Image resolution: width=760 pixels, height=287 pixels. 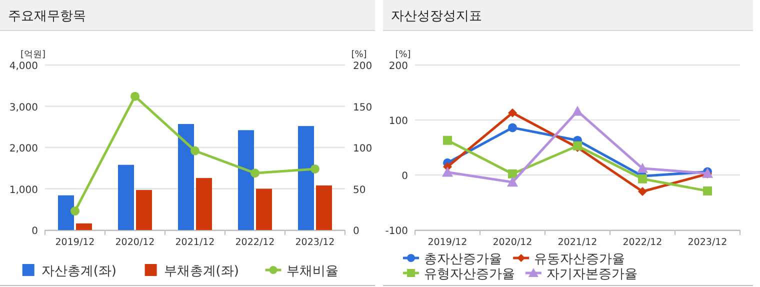 What do you see at coordinates (23, 190) in the screenshot?
I see `y-tick-label: 1,000` at bounding box center [23, 190].